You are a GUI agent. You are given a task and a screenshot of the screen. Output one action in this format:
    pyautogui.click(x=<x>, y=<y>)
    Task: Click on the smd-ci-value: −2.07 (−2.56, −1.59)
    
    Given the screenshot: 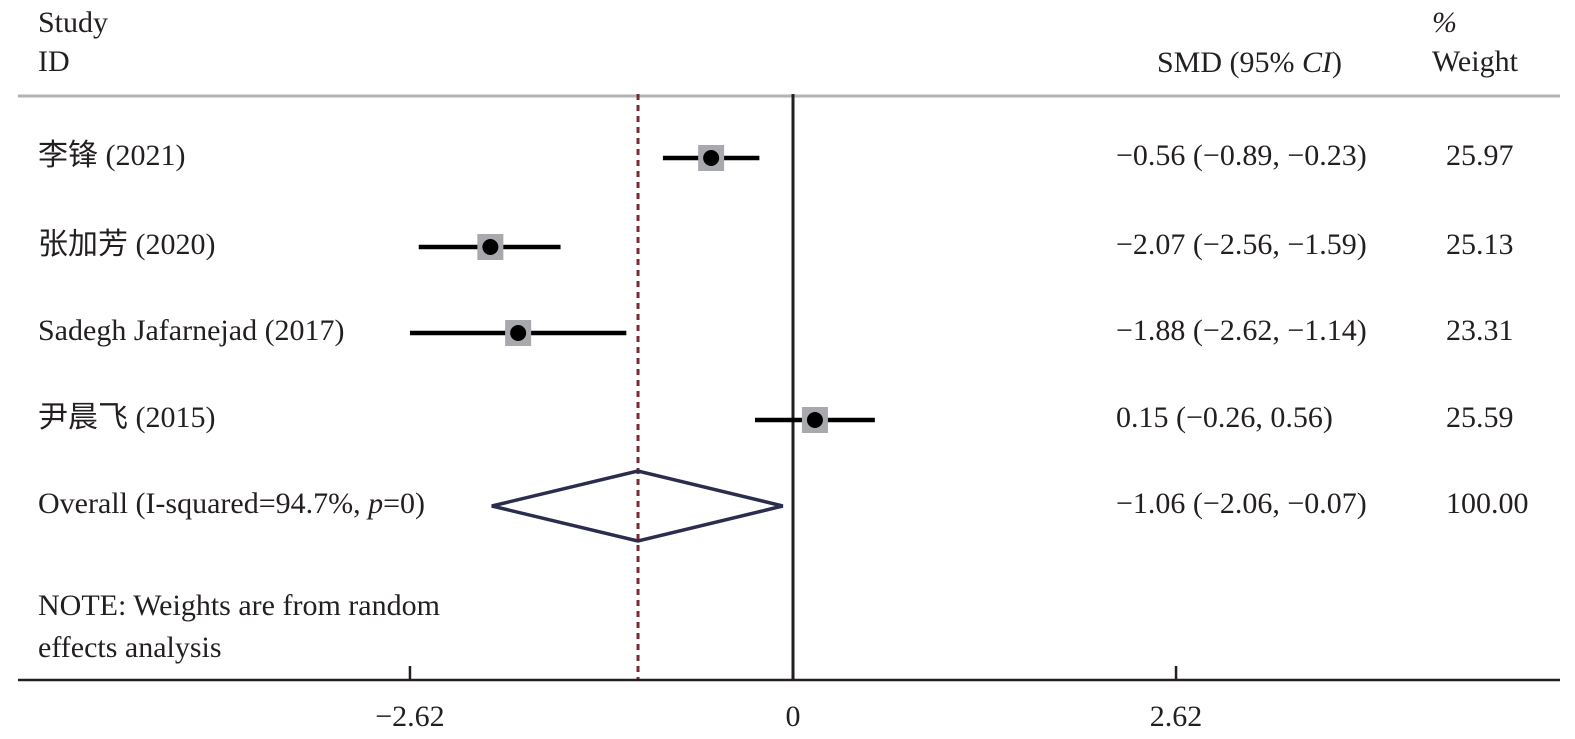 What is the action you would take?
    pyautogui.click(x=1241, y=244)
    